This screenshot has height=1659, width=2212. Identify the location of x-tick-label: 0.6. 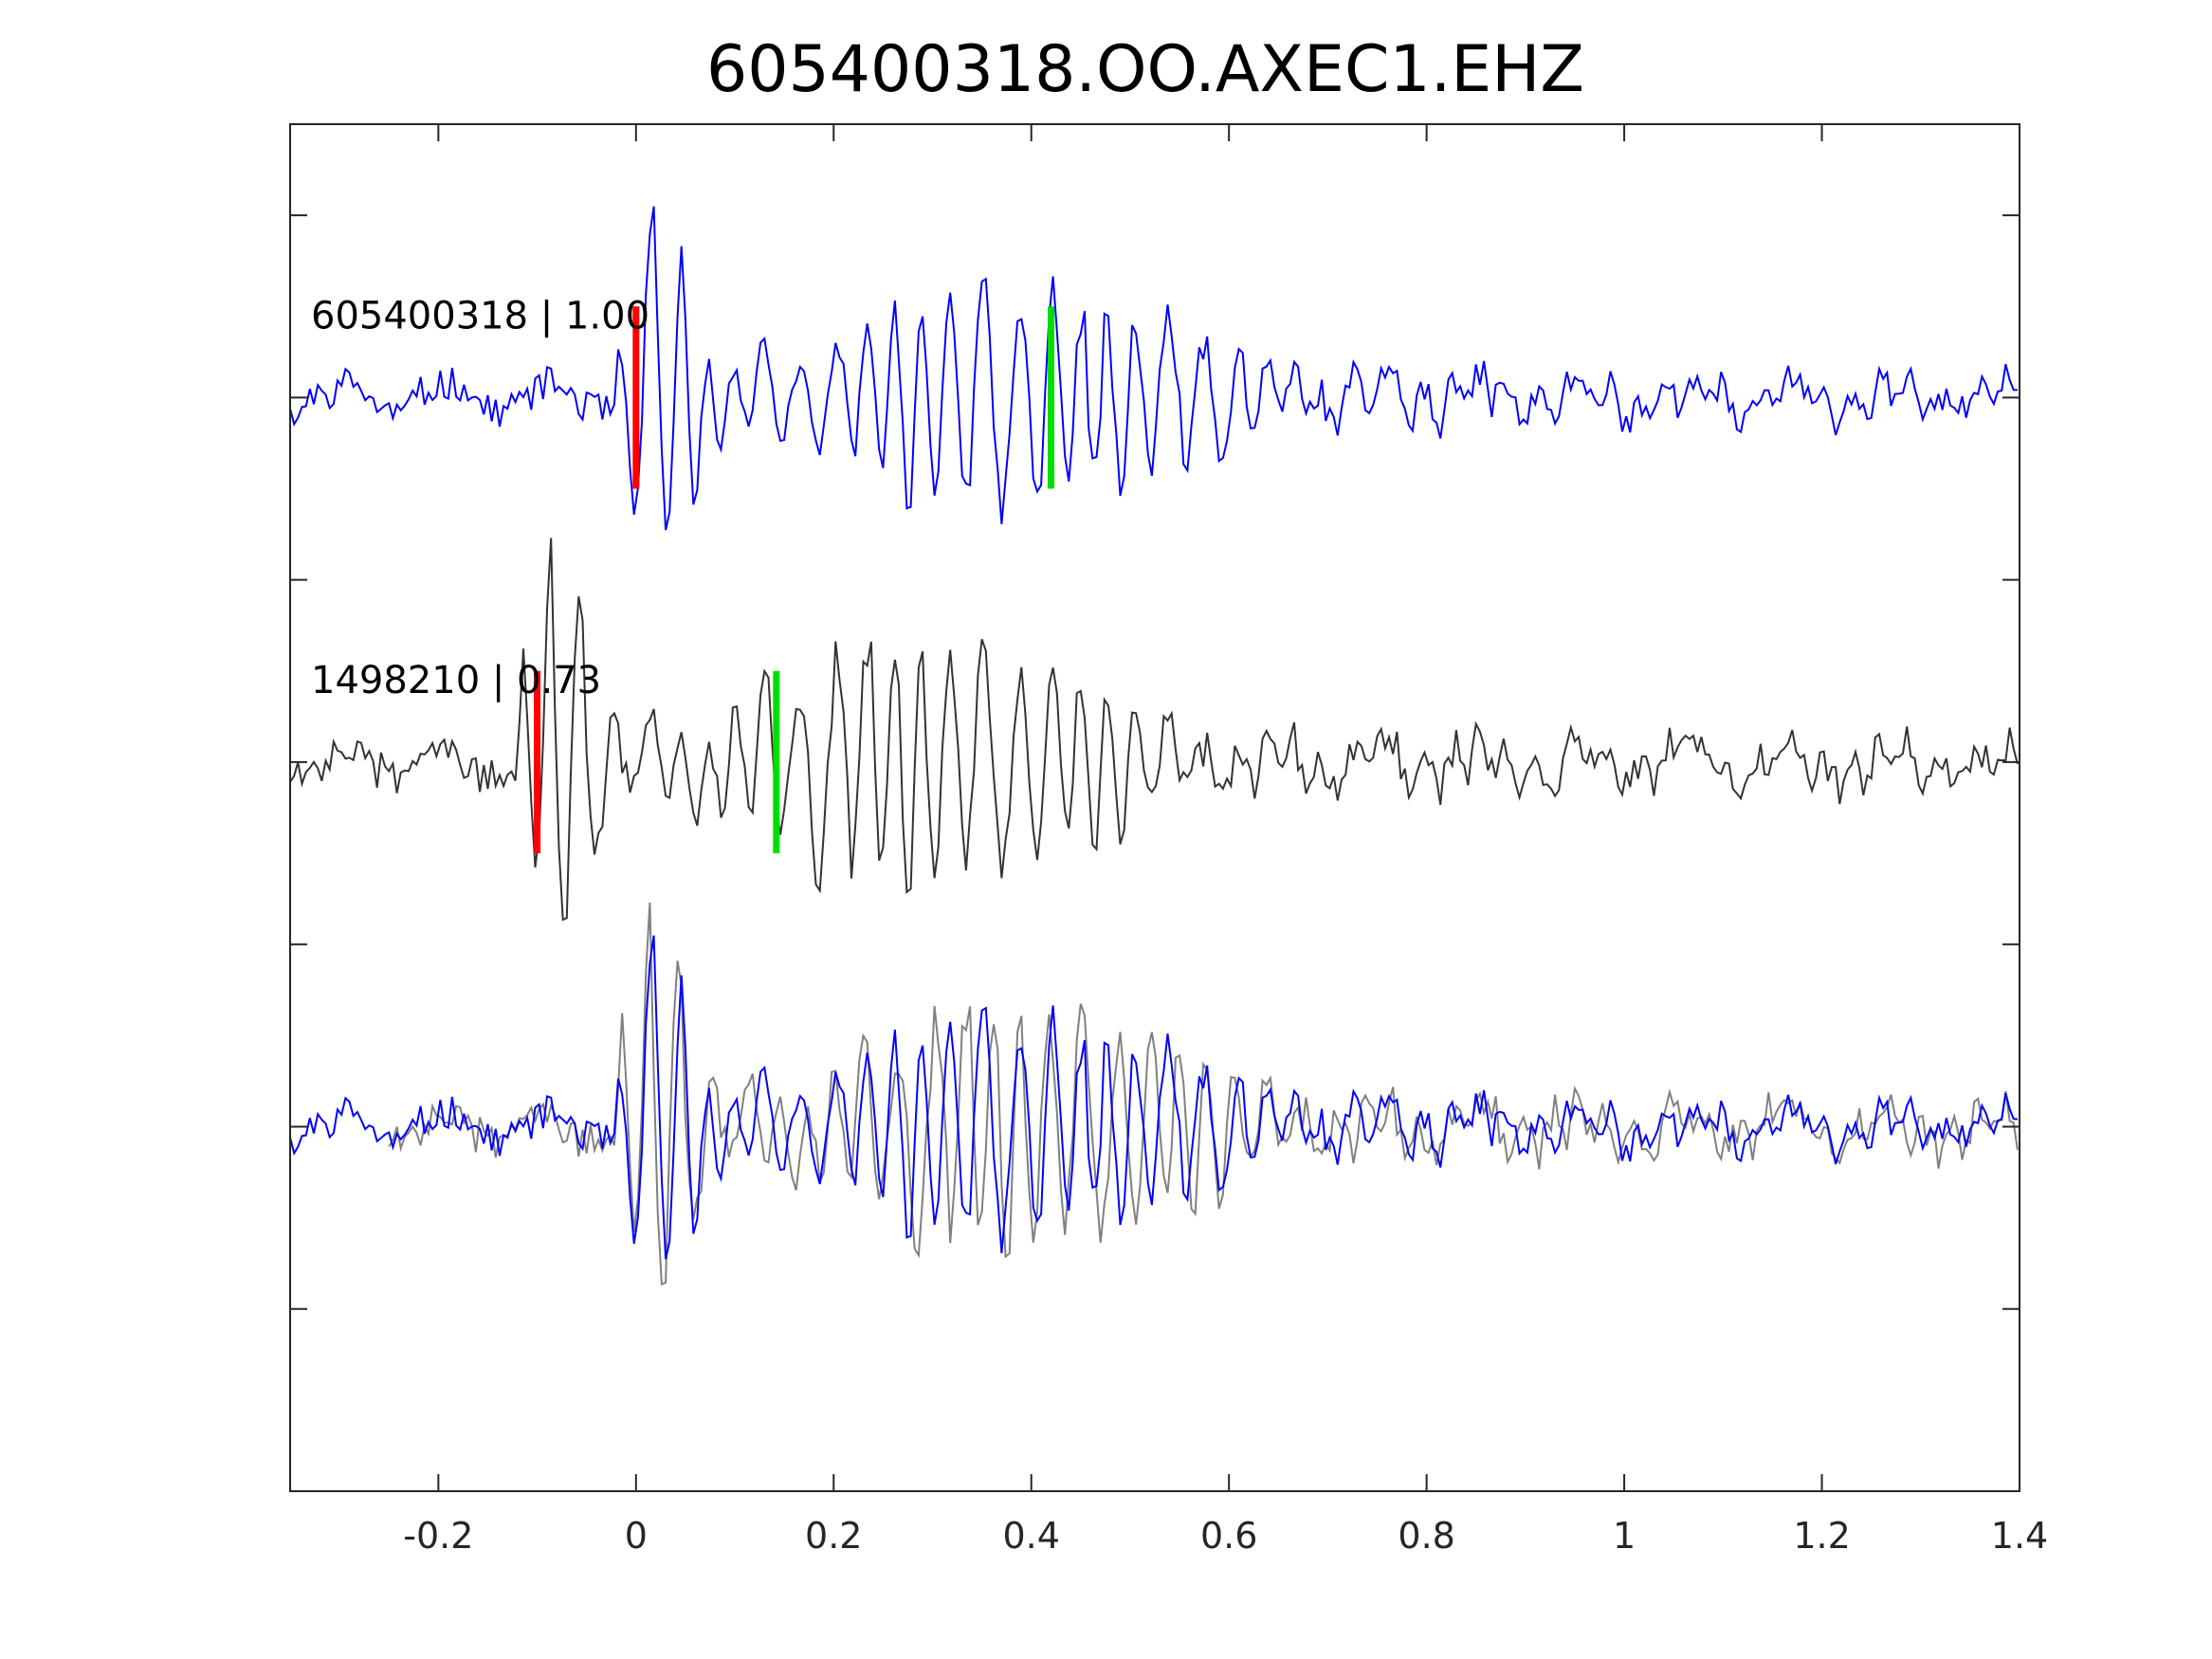
(1228, 1536).